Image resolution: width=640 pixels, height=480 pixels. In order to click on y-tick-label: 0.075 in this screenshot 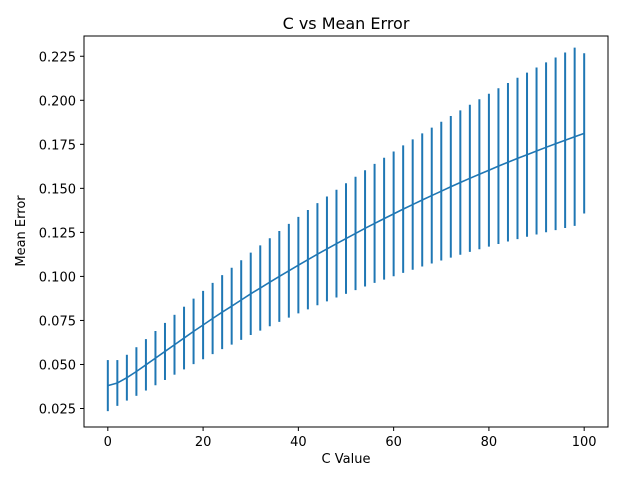, I will do `click(57, 321)`.